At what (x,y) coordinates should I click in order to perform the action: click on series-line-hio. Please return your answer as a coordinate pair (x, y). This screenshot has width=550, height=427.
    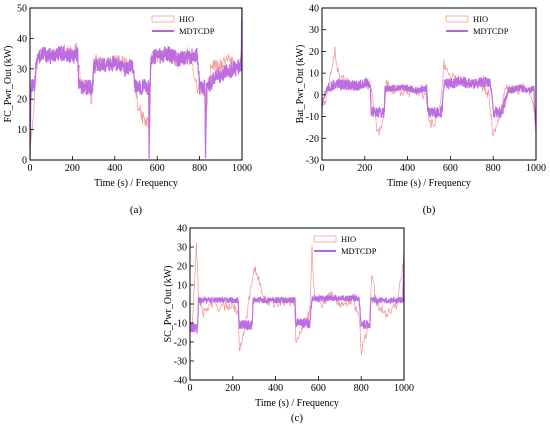
    Looking at the image, I should click on (429, 91).